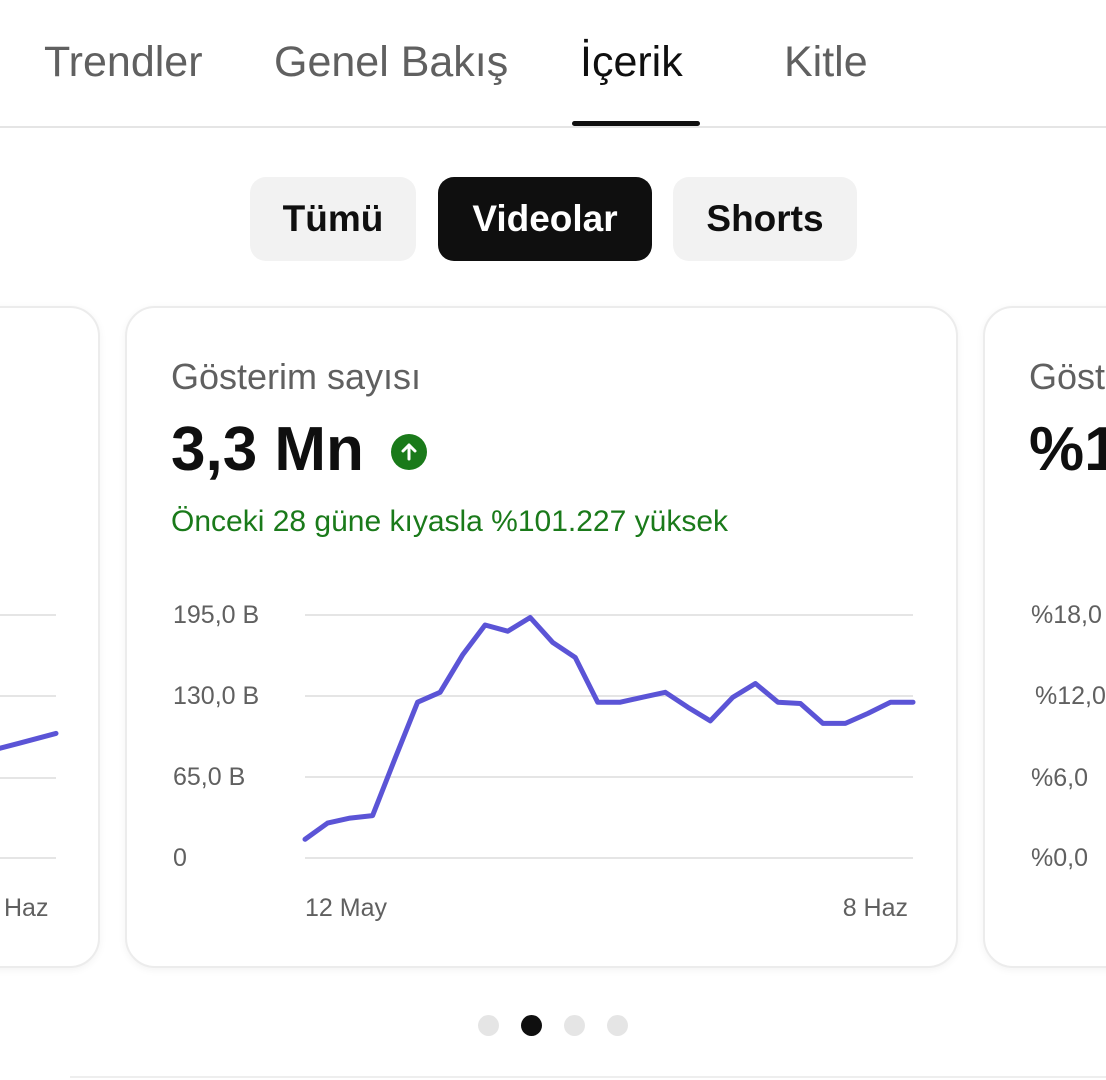  What do you see at coordinates (180, 858) in the screenshot?
I see `y-tick-label: 0` at bounding box center [180, 858].